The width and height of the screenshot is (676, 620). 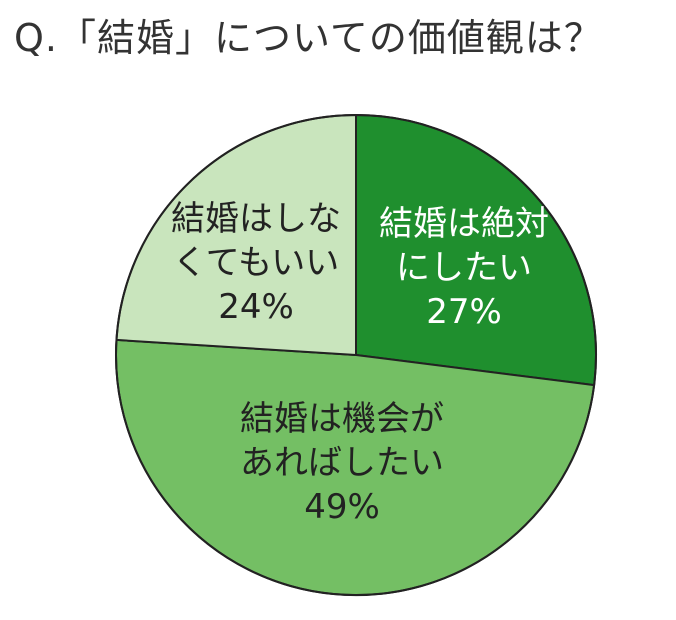 I want to click on slice-label-2-line-2: あればしたい, so click(x=342, y=463).